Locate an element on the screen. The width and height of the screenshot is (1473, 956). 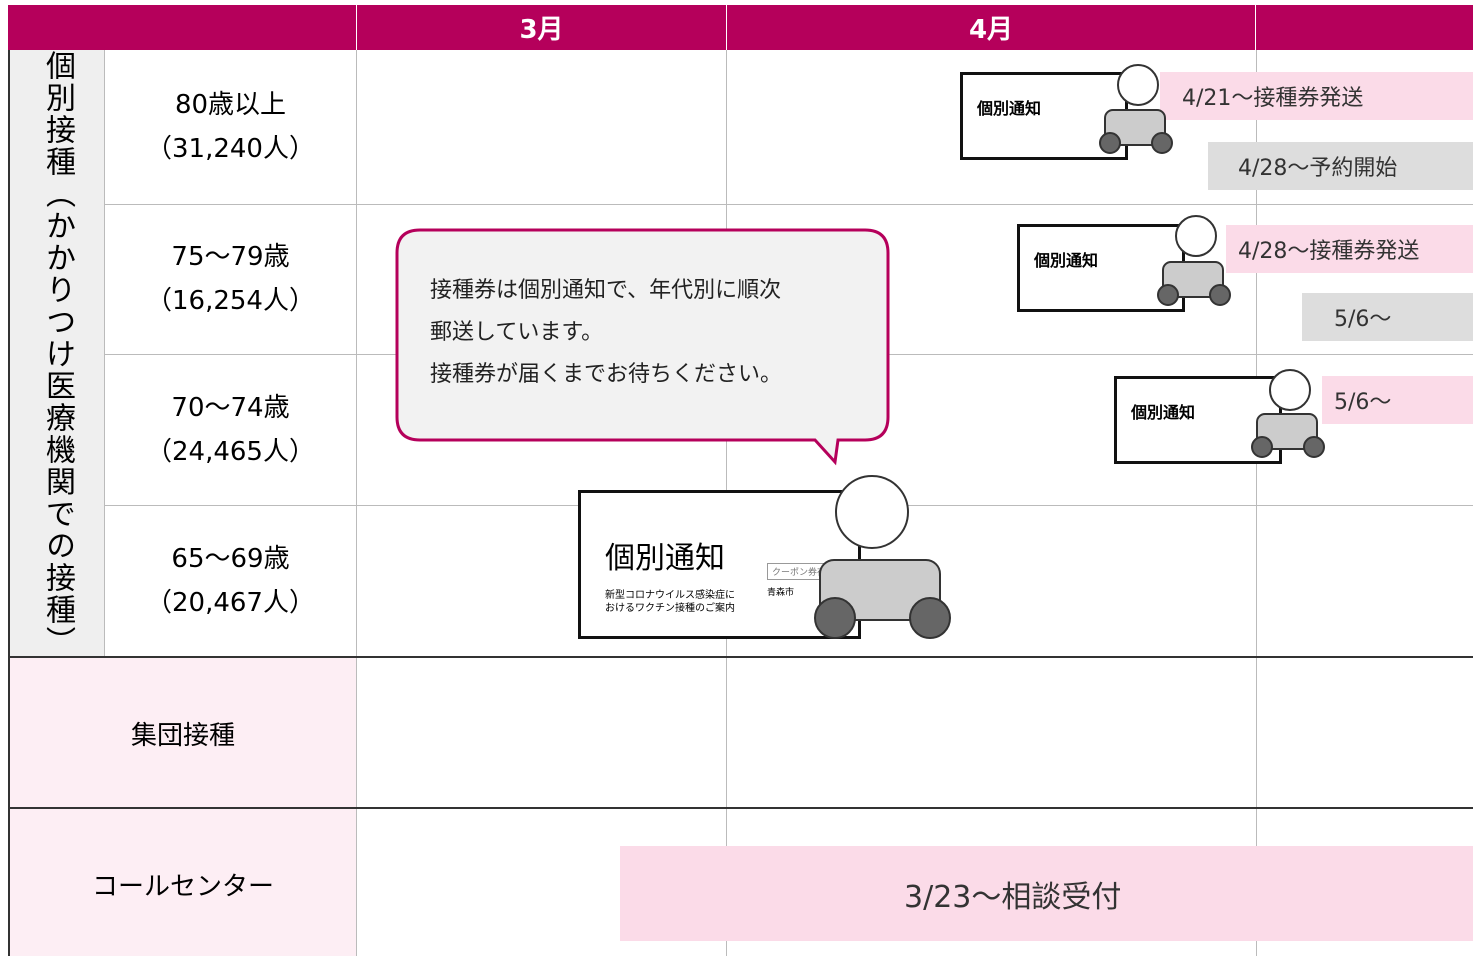
card-line: 新型コロナウイルス感染症に is located at coordinates (670, 595).